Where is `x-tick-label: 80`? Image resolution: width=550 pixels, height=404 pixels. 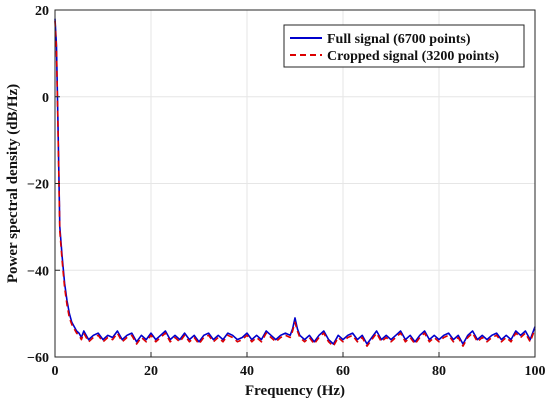
x-tick-label: 80 is located at coordinates (439, 371).